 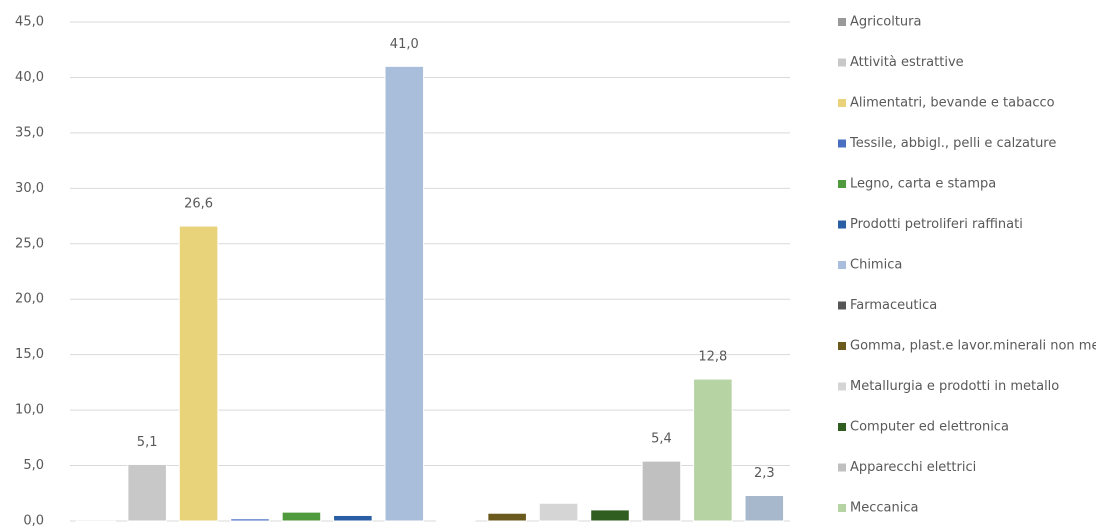 What do you see at coordinates (923, 184) in the screenshot?
I see `legend-label: Legno, carta e stampa` at bounding box center [923, 184].